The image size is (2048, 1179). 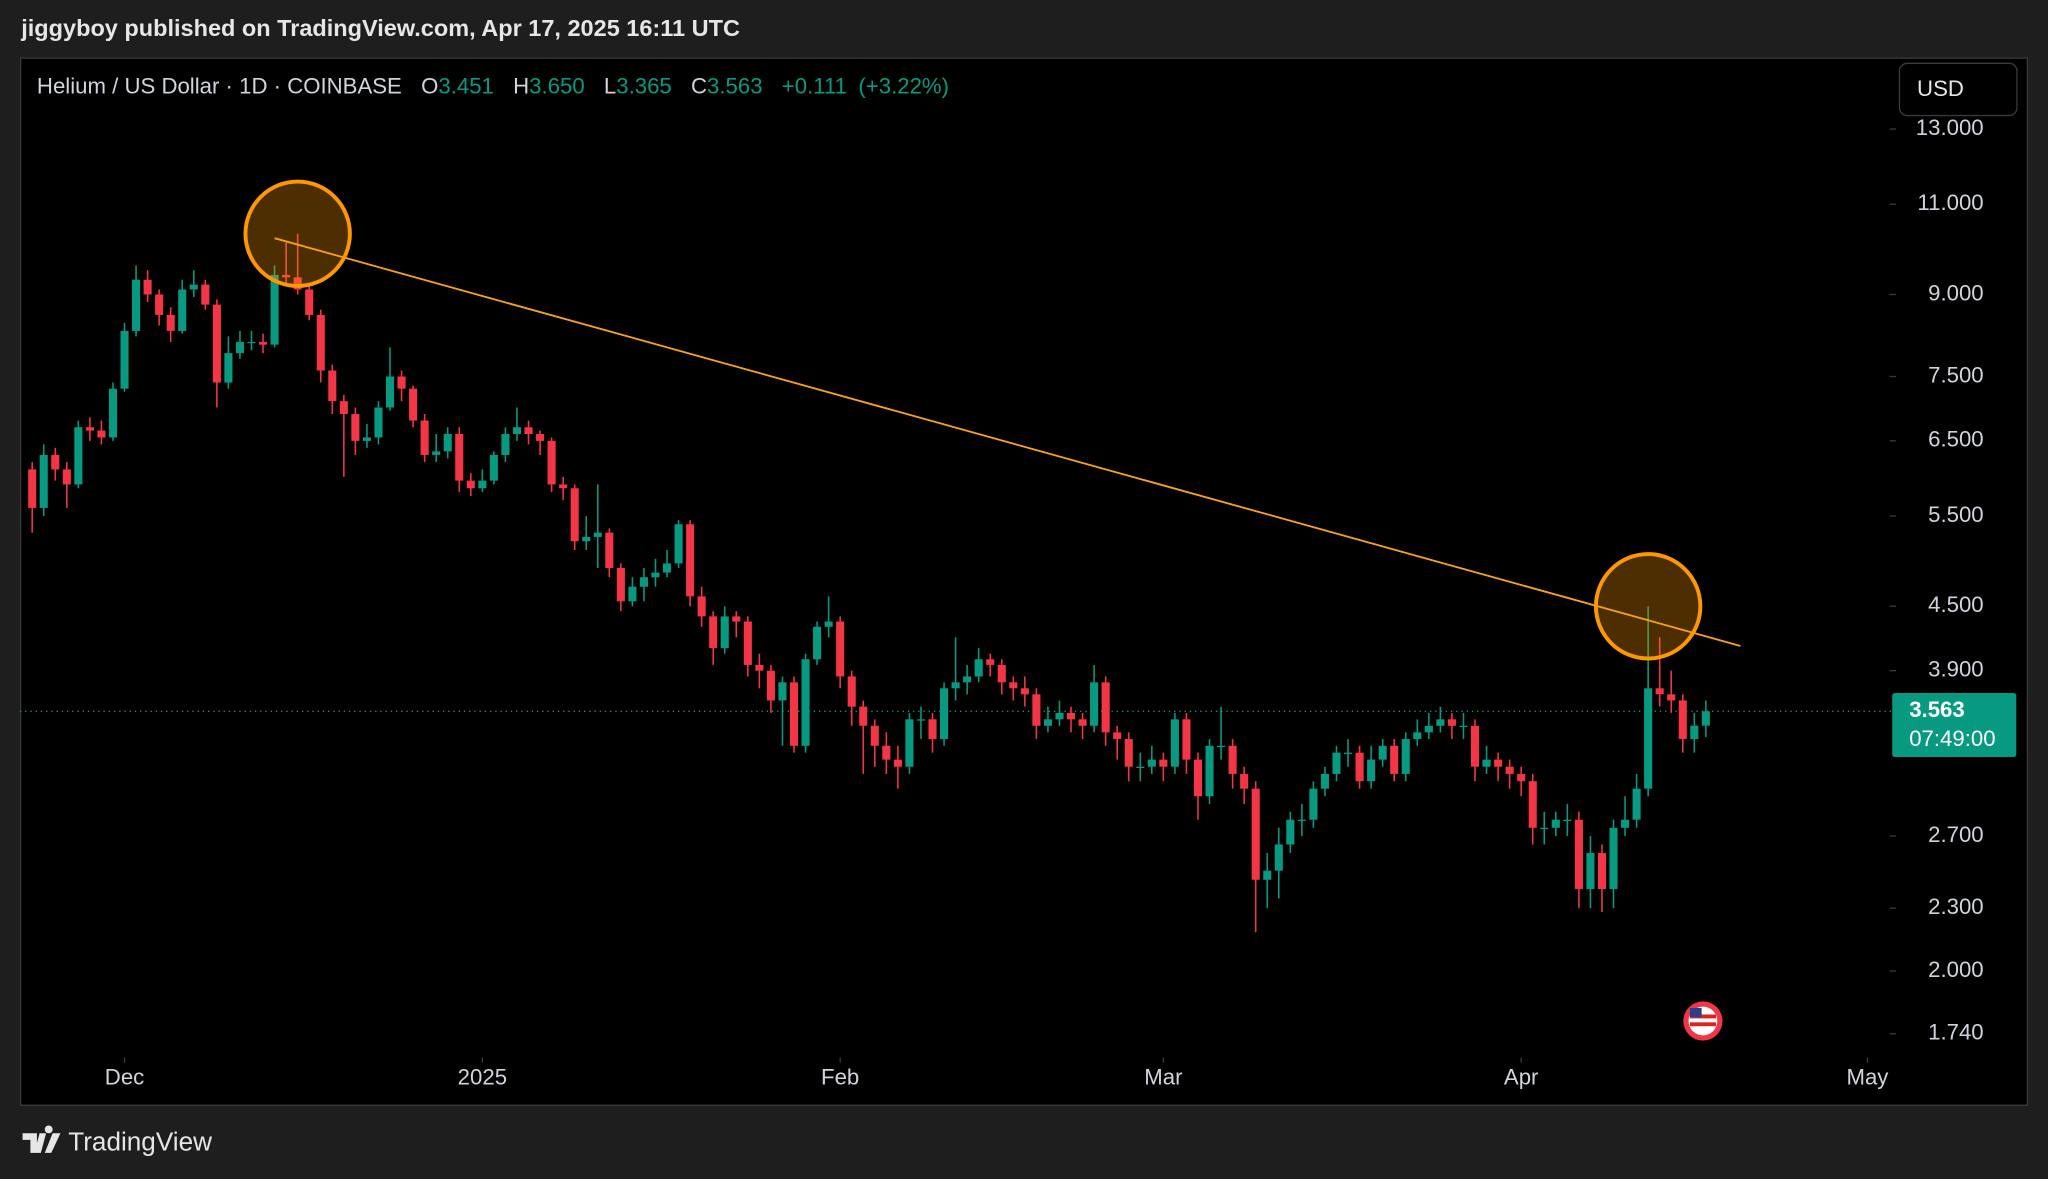 What do you see at coordinates (1867, 1076) in the screenshot?
I see `x-tick-label: May` at bounding box center [1867, 1076].